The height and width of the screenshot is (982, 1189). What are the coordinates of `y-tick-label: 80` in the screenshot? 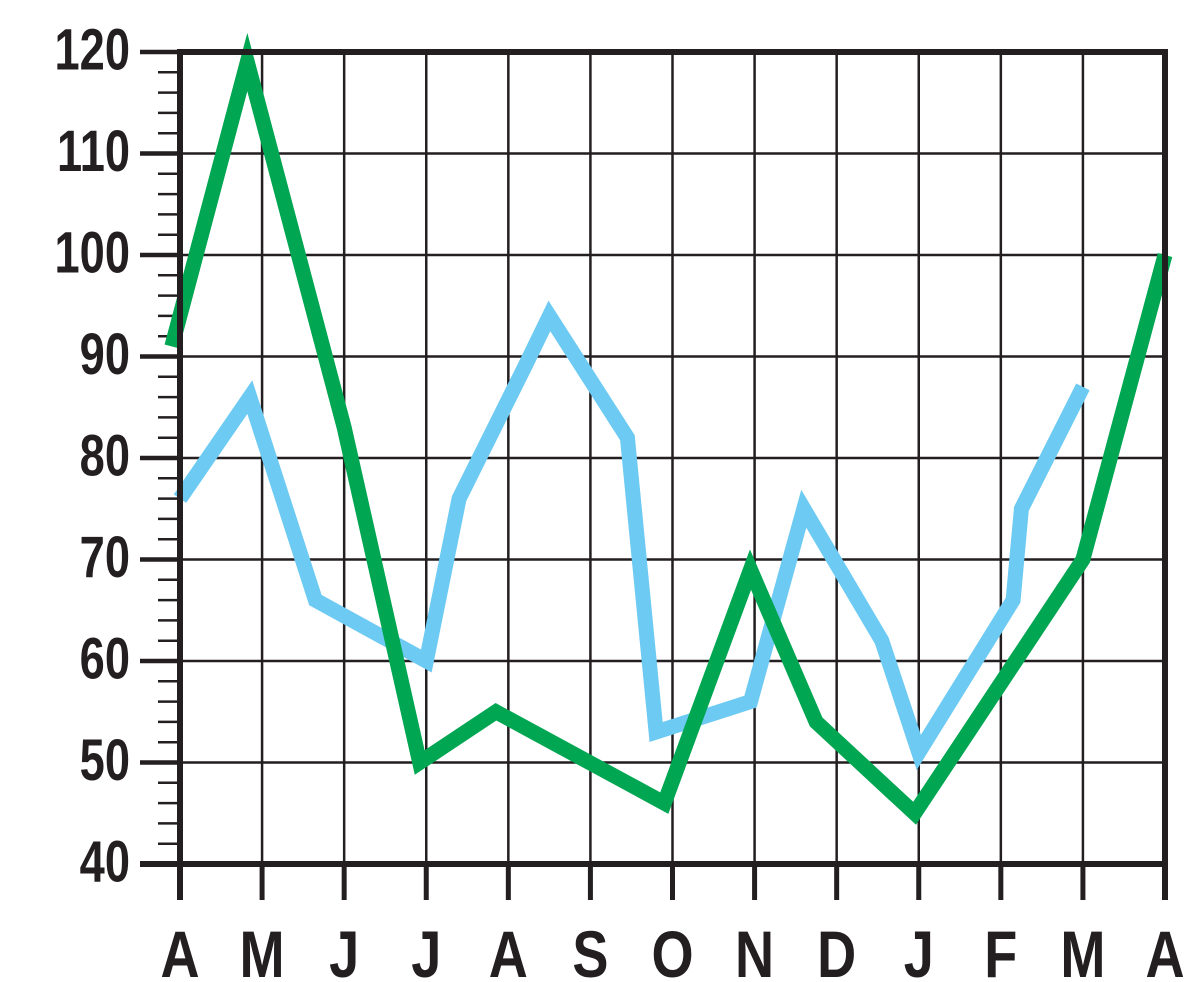 It's located at (105, 456).